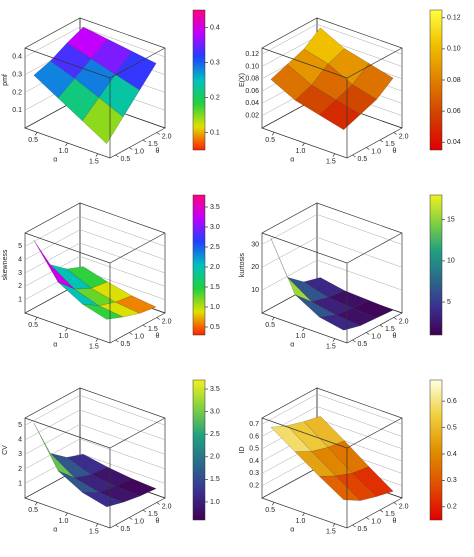 This screenshot has height=557, width=474. I want to click on z-tick-label: 0.2, so click(17, 92).